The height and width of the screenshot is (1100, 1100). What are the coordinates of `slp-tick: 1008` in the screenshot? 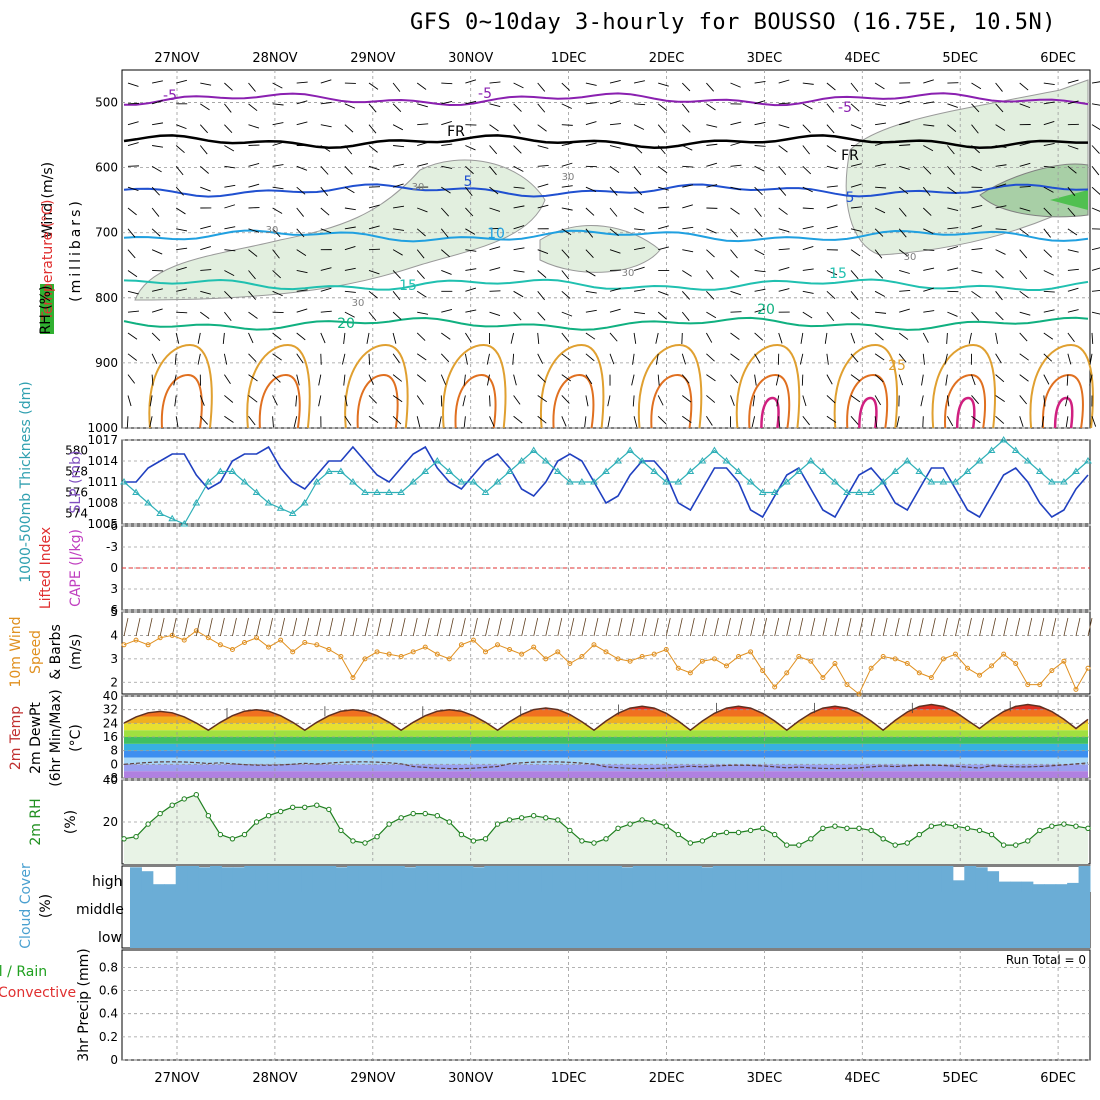 It's located at (102, 503).